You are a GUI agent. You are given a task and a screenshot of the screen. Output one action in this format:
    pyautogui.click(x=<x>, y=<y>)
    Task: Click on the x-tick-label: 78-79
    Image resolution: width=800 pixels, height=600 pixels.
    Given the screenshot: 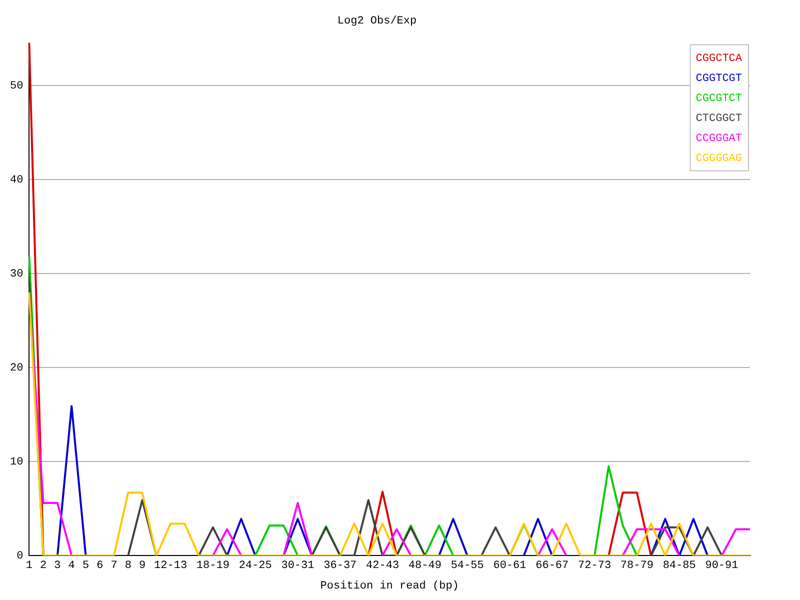 What is the action you would take?
    pyautogui.click(x=637, y=566)
    